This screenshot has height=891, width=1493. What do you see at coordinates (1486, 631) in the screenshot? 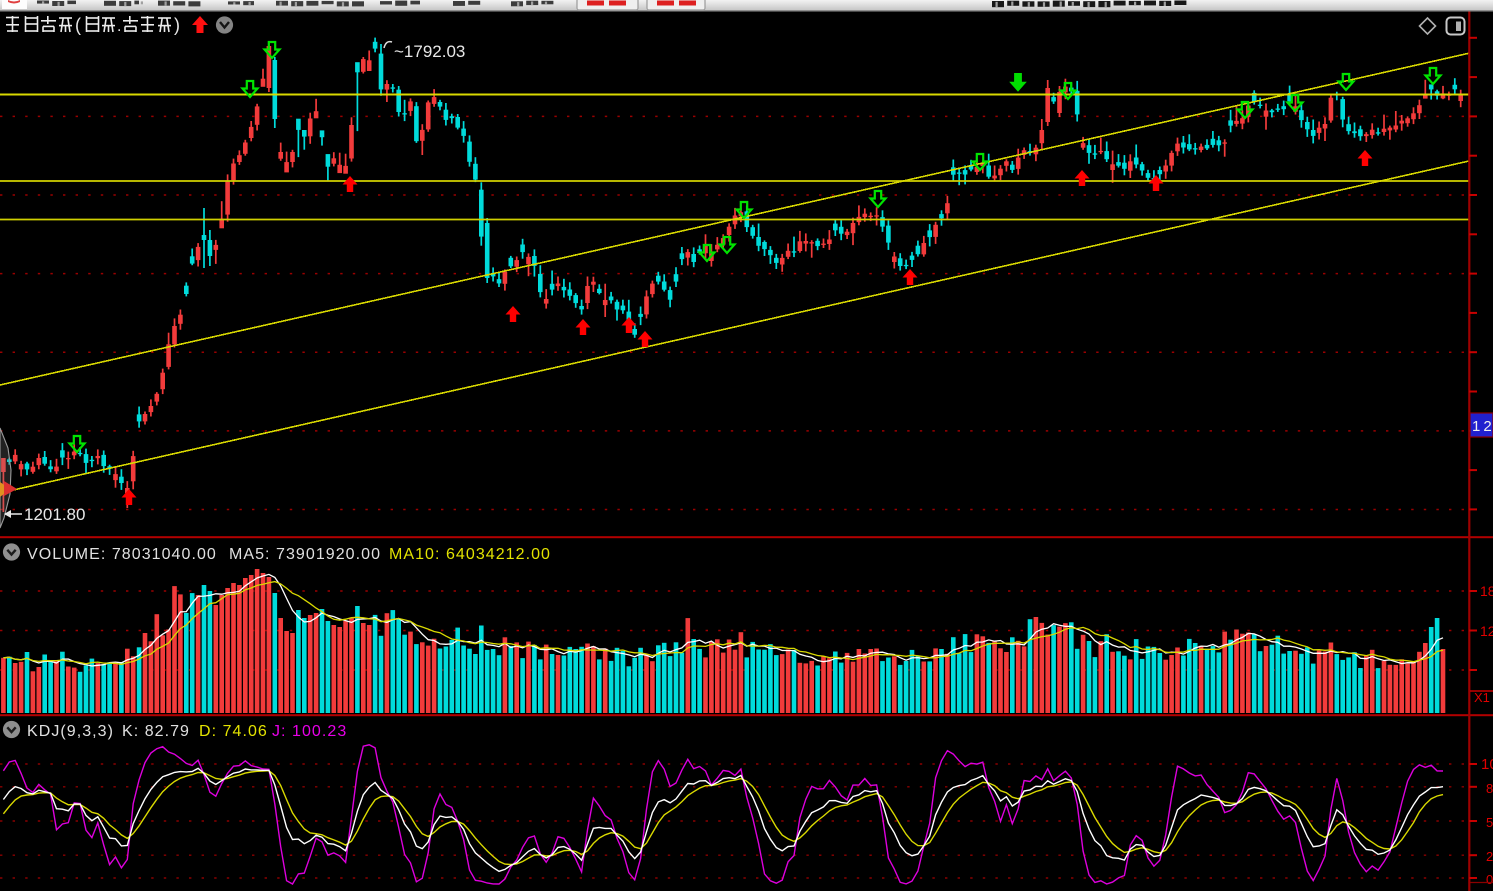
I see `svg-text: 12` at bounding box center [1486, 631].